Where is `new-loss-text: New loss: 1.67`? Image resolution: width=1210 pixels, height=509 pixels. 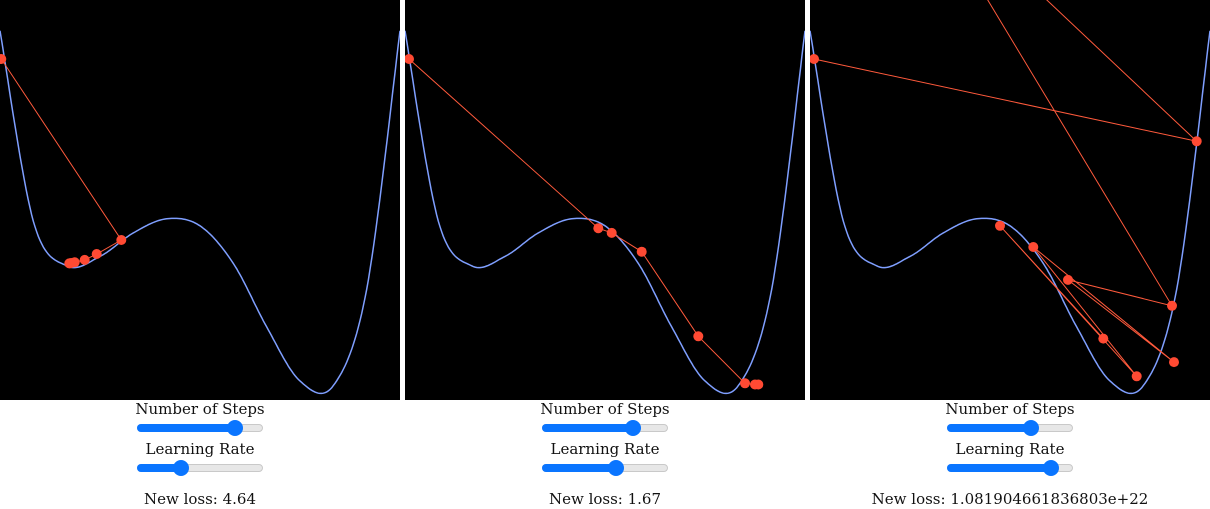
new-loss-text: New loss: 1.67 is located at coordinates (605, 499).